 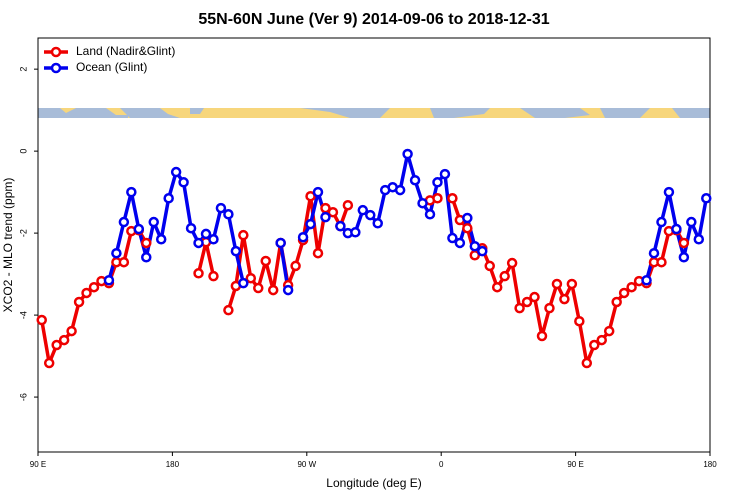 I want to click on y-tick-label: -6, so click(x=23, y=397).